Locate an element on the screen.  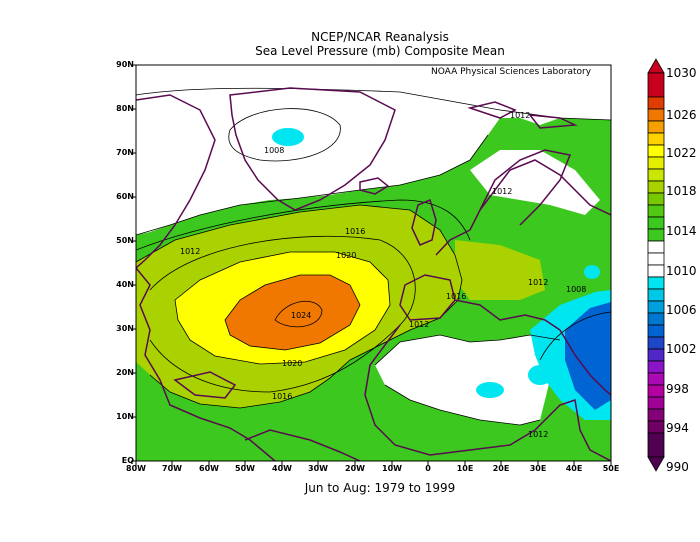
contour-1012-north is located at coordinates (373, 104).